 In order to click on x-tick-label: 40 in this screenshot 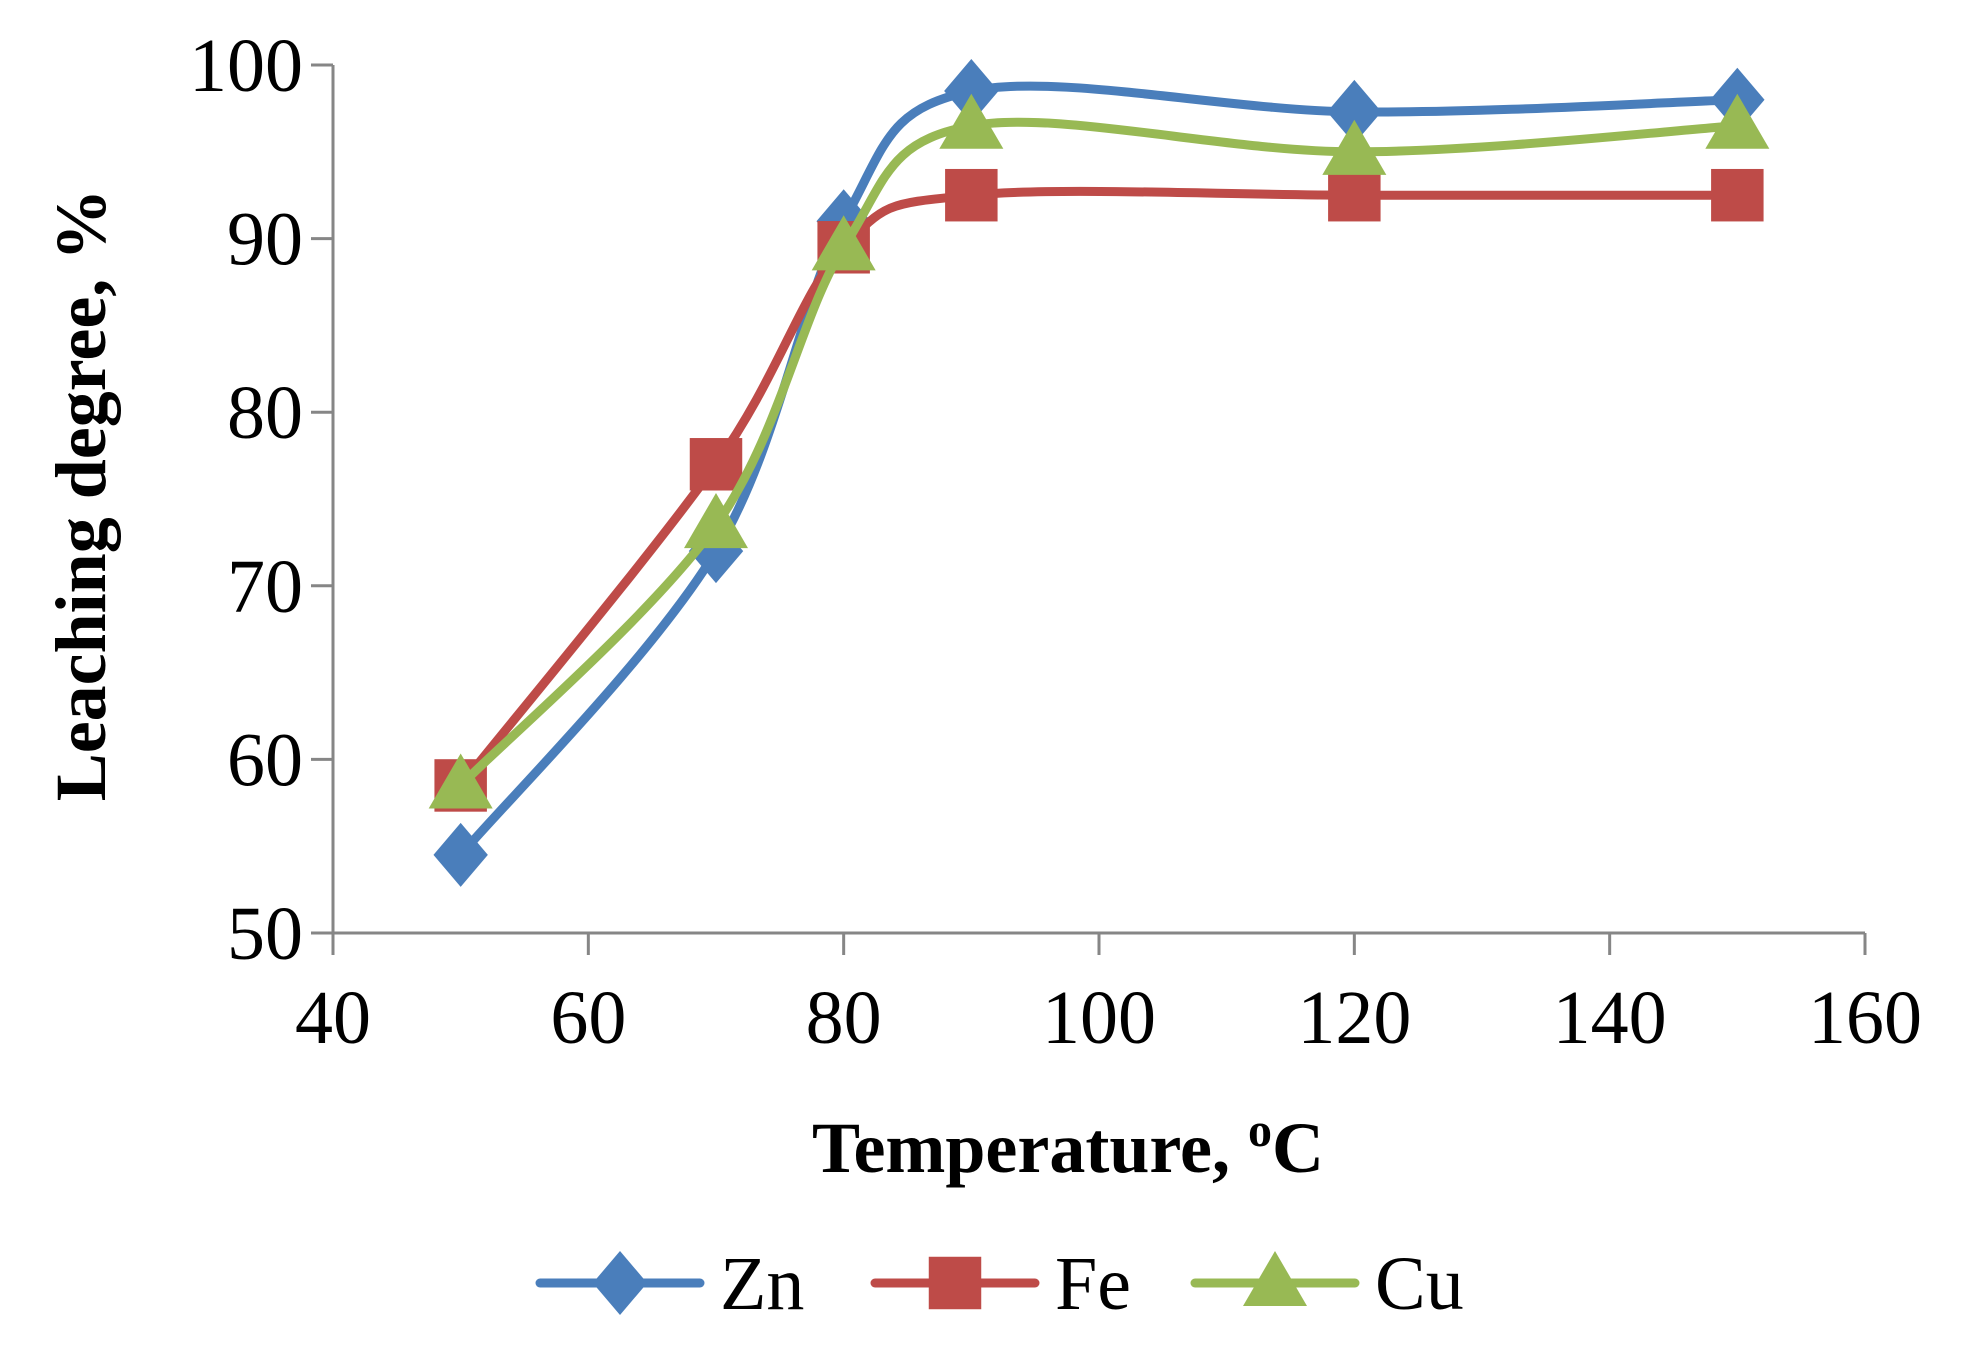, I will do `click(333, 1018)`.